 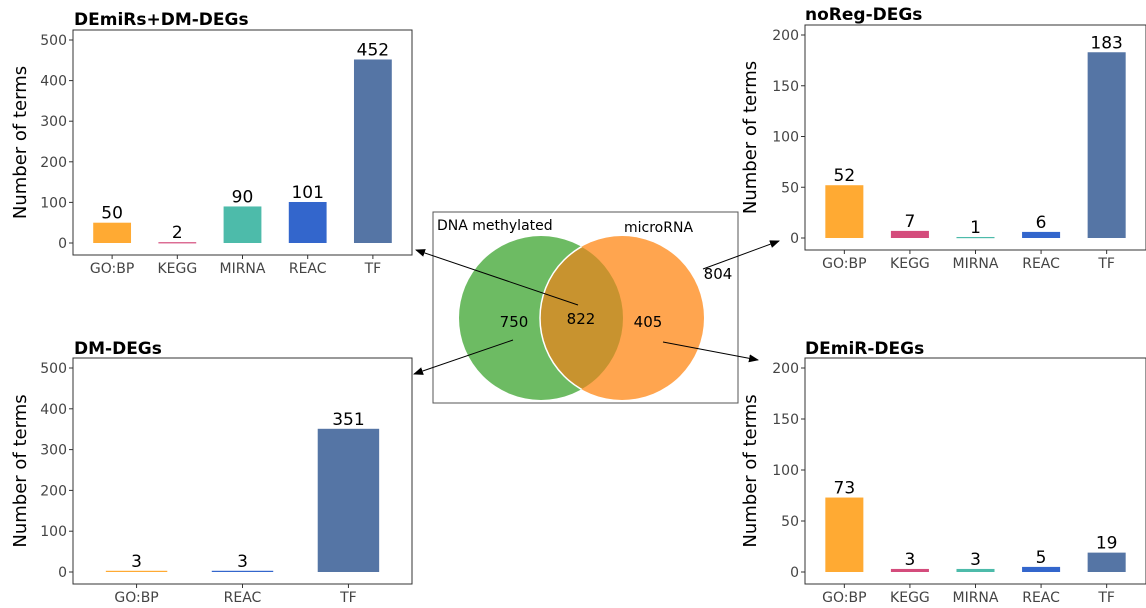 What do you see at coordinates (514, 322) in the screenshot?
I see `venn-count-dna-only: 750` at bounding box center [514, 322].